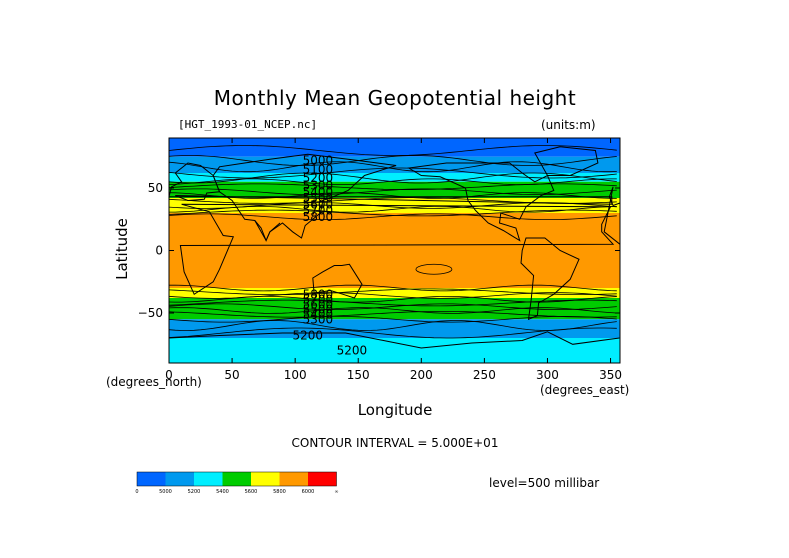 Image resolution: width=789 pixels, height=558 pixels. I want to click on contour-label-4: 5400, so click(318, 192).